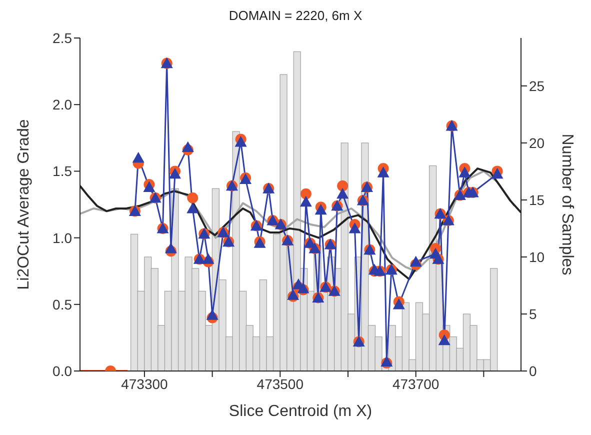 The height and width of the screenshot is (435, 591). Describe the element at coordinates (537, 256) in the screenshot. I see `y2-tick-label: 10` at that location.